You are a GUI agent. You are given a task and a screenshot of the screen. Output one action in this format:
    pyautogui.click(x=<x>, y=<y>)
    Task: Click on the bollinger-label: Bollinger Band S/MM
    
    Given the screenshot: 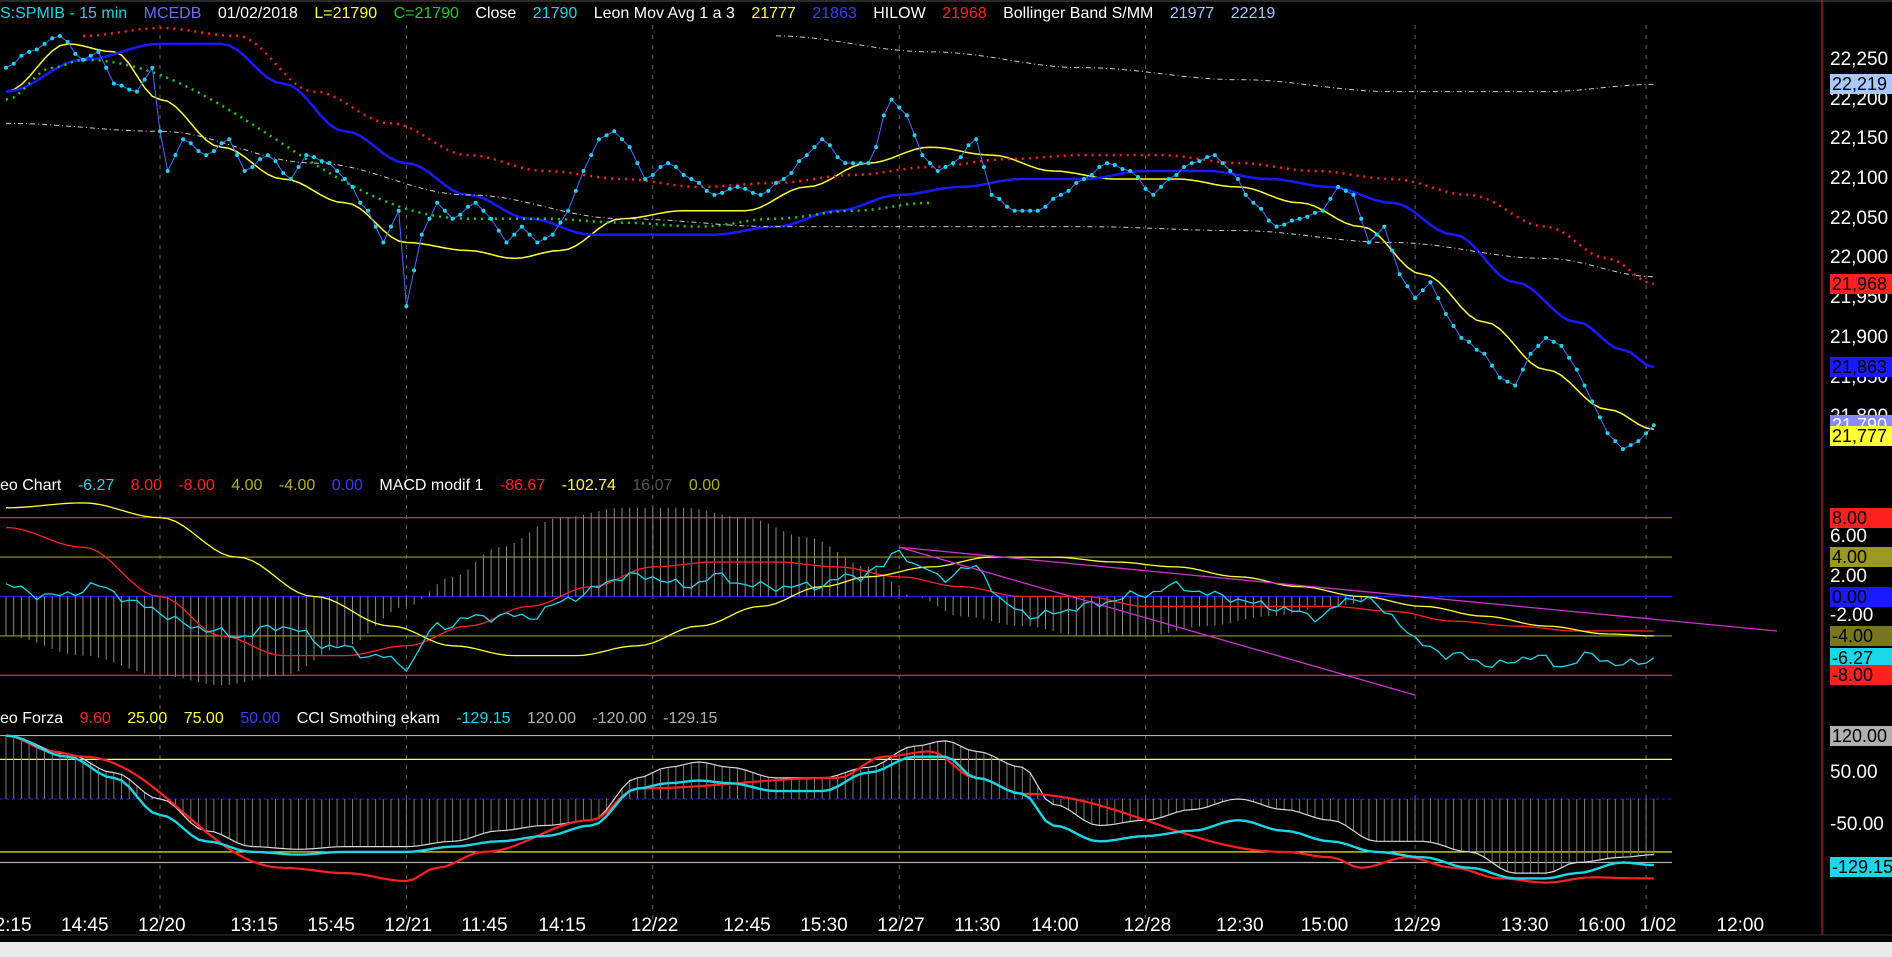 What is the action you would take?
    pyautogui.click(x=1078, y=13)
    